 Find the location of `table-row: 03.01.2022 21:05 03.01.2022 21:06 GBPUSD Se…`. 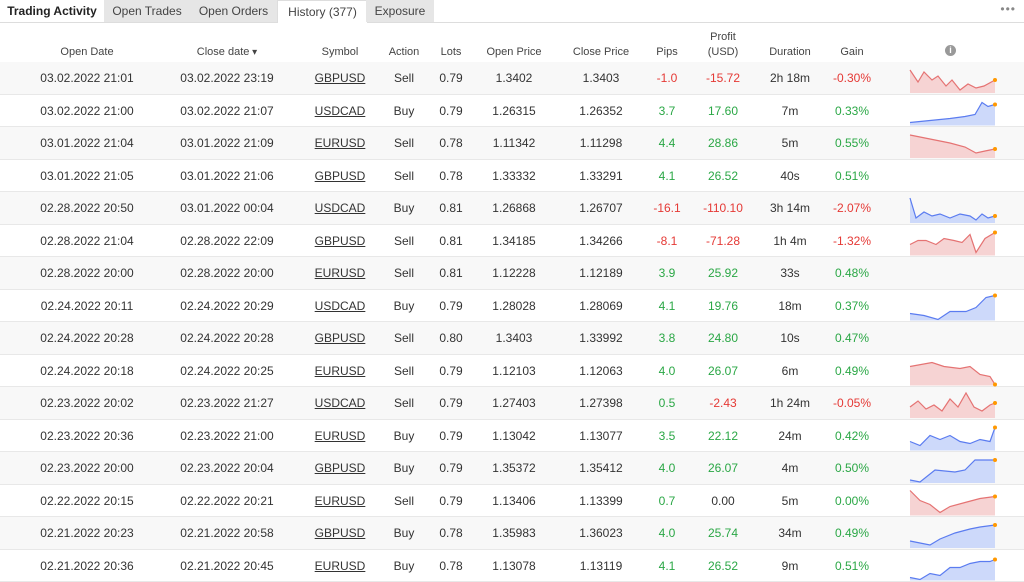

table-row: 03.01.2022 21:05 03.01.2022 21:06 GBPUSD Se… is located at coordinates (512, 176).